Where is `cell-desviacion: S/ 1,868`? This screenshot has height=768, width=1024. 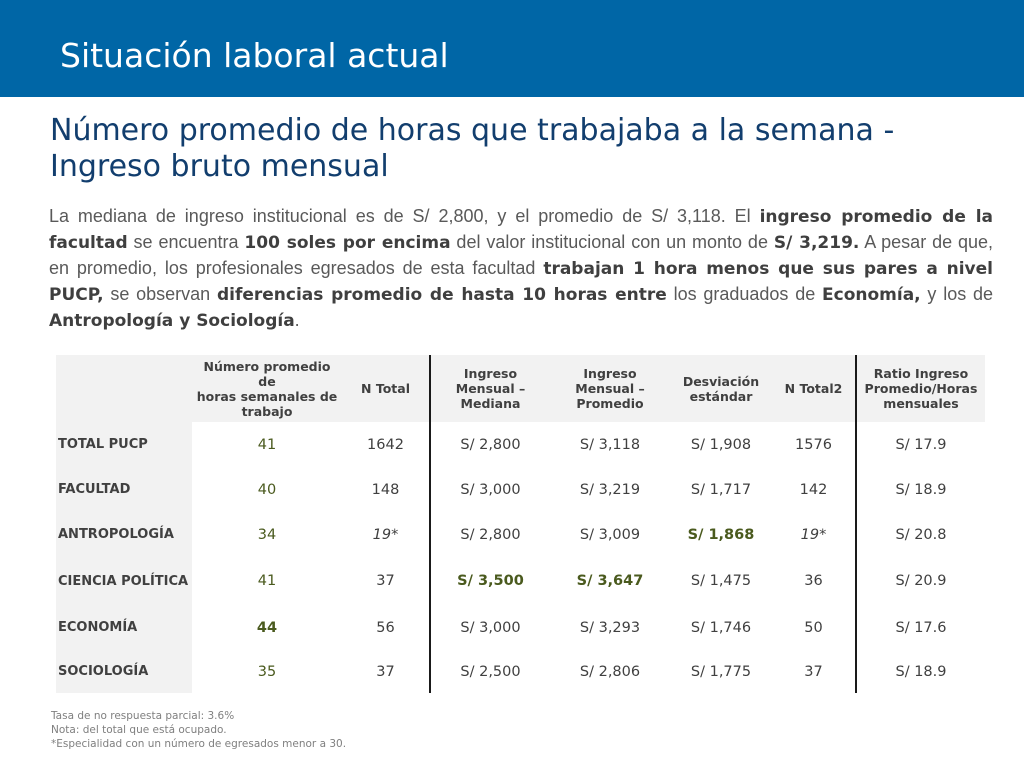 cell-desviacion: S/ 1,868 is located at coordinates (721, 534).